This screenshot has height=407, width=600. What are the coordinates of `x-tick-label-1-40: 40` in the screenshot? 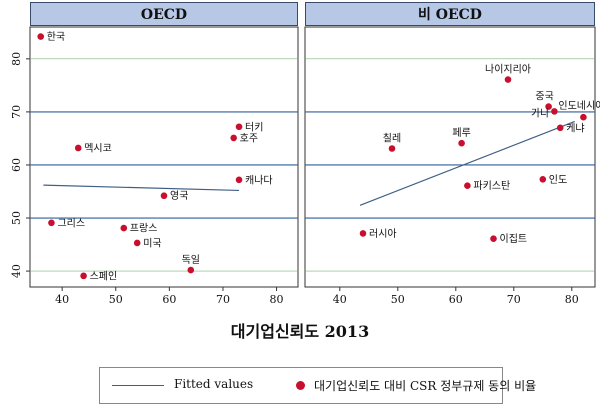 It's located at (340, 299).